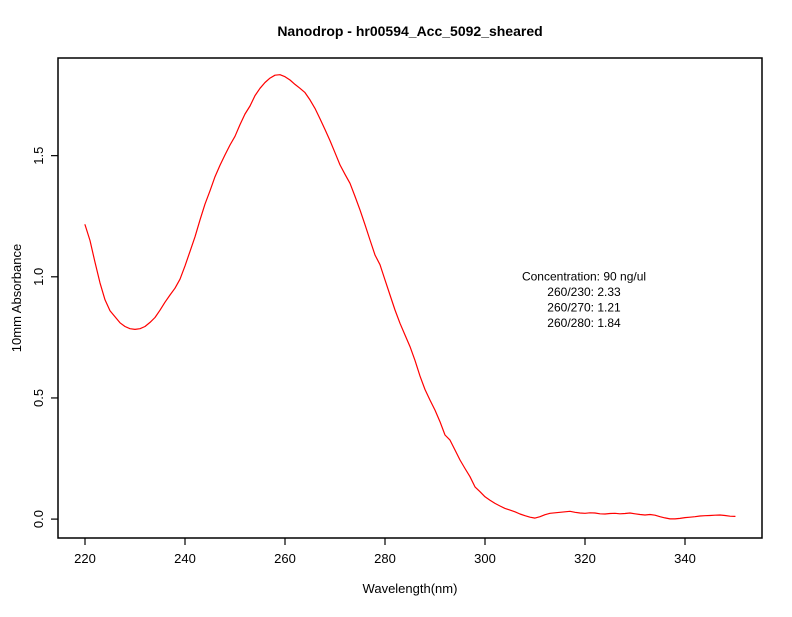  What do you see at coordinates (585, 558) in the screenshot?
I see `x-tick-label: 320` at bounding box center [585, 558].